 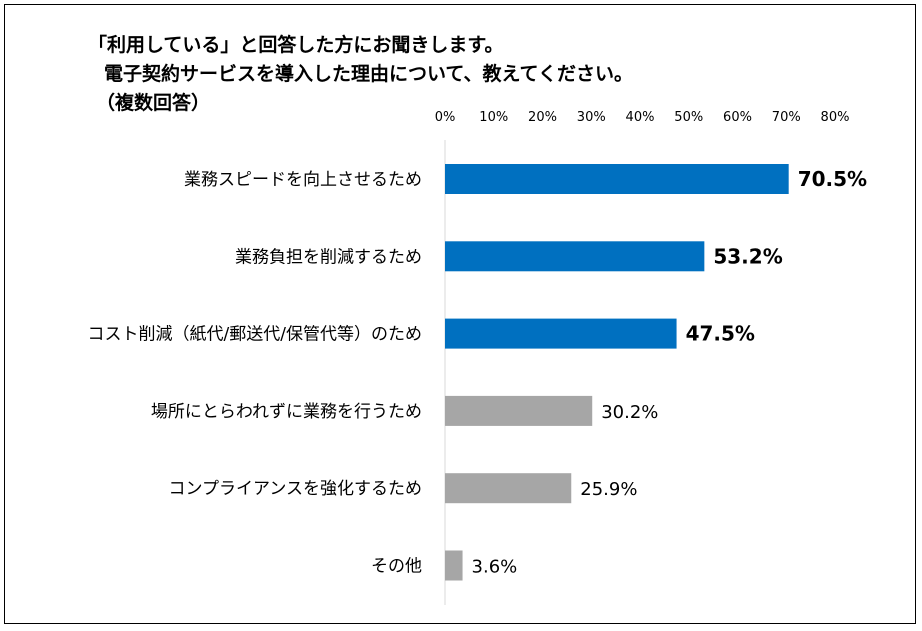 I want to click on category-label: 業務負担を削減するため, so click(x=328, y=257).